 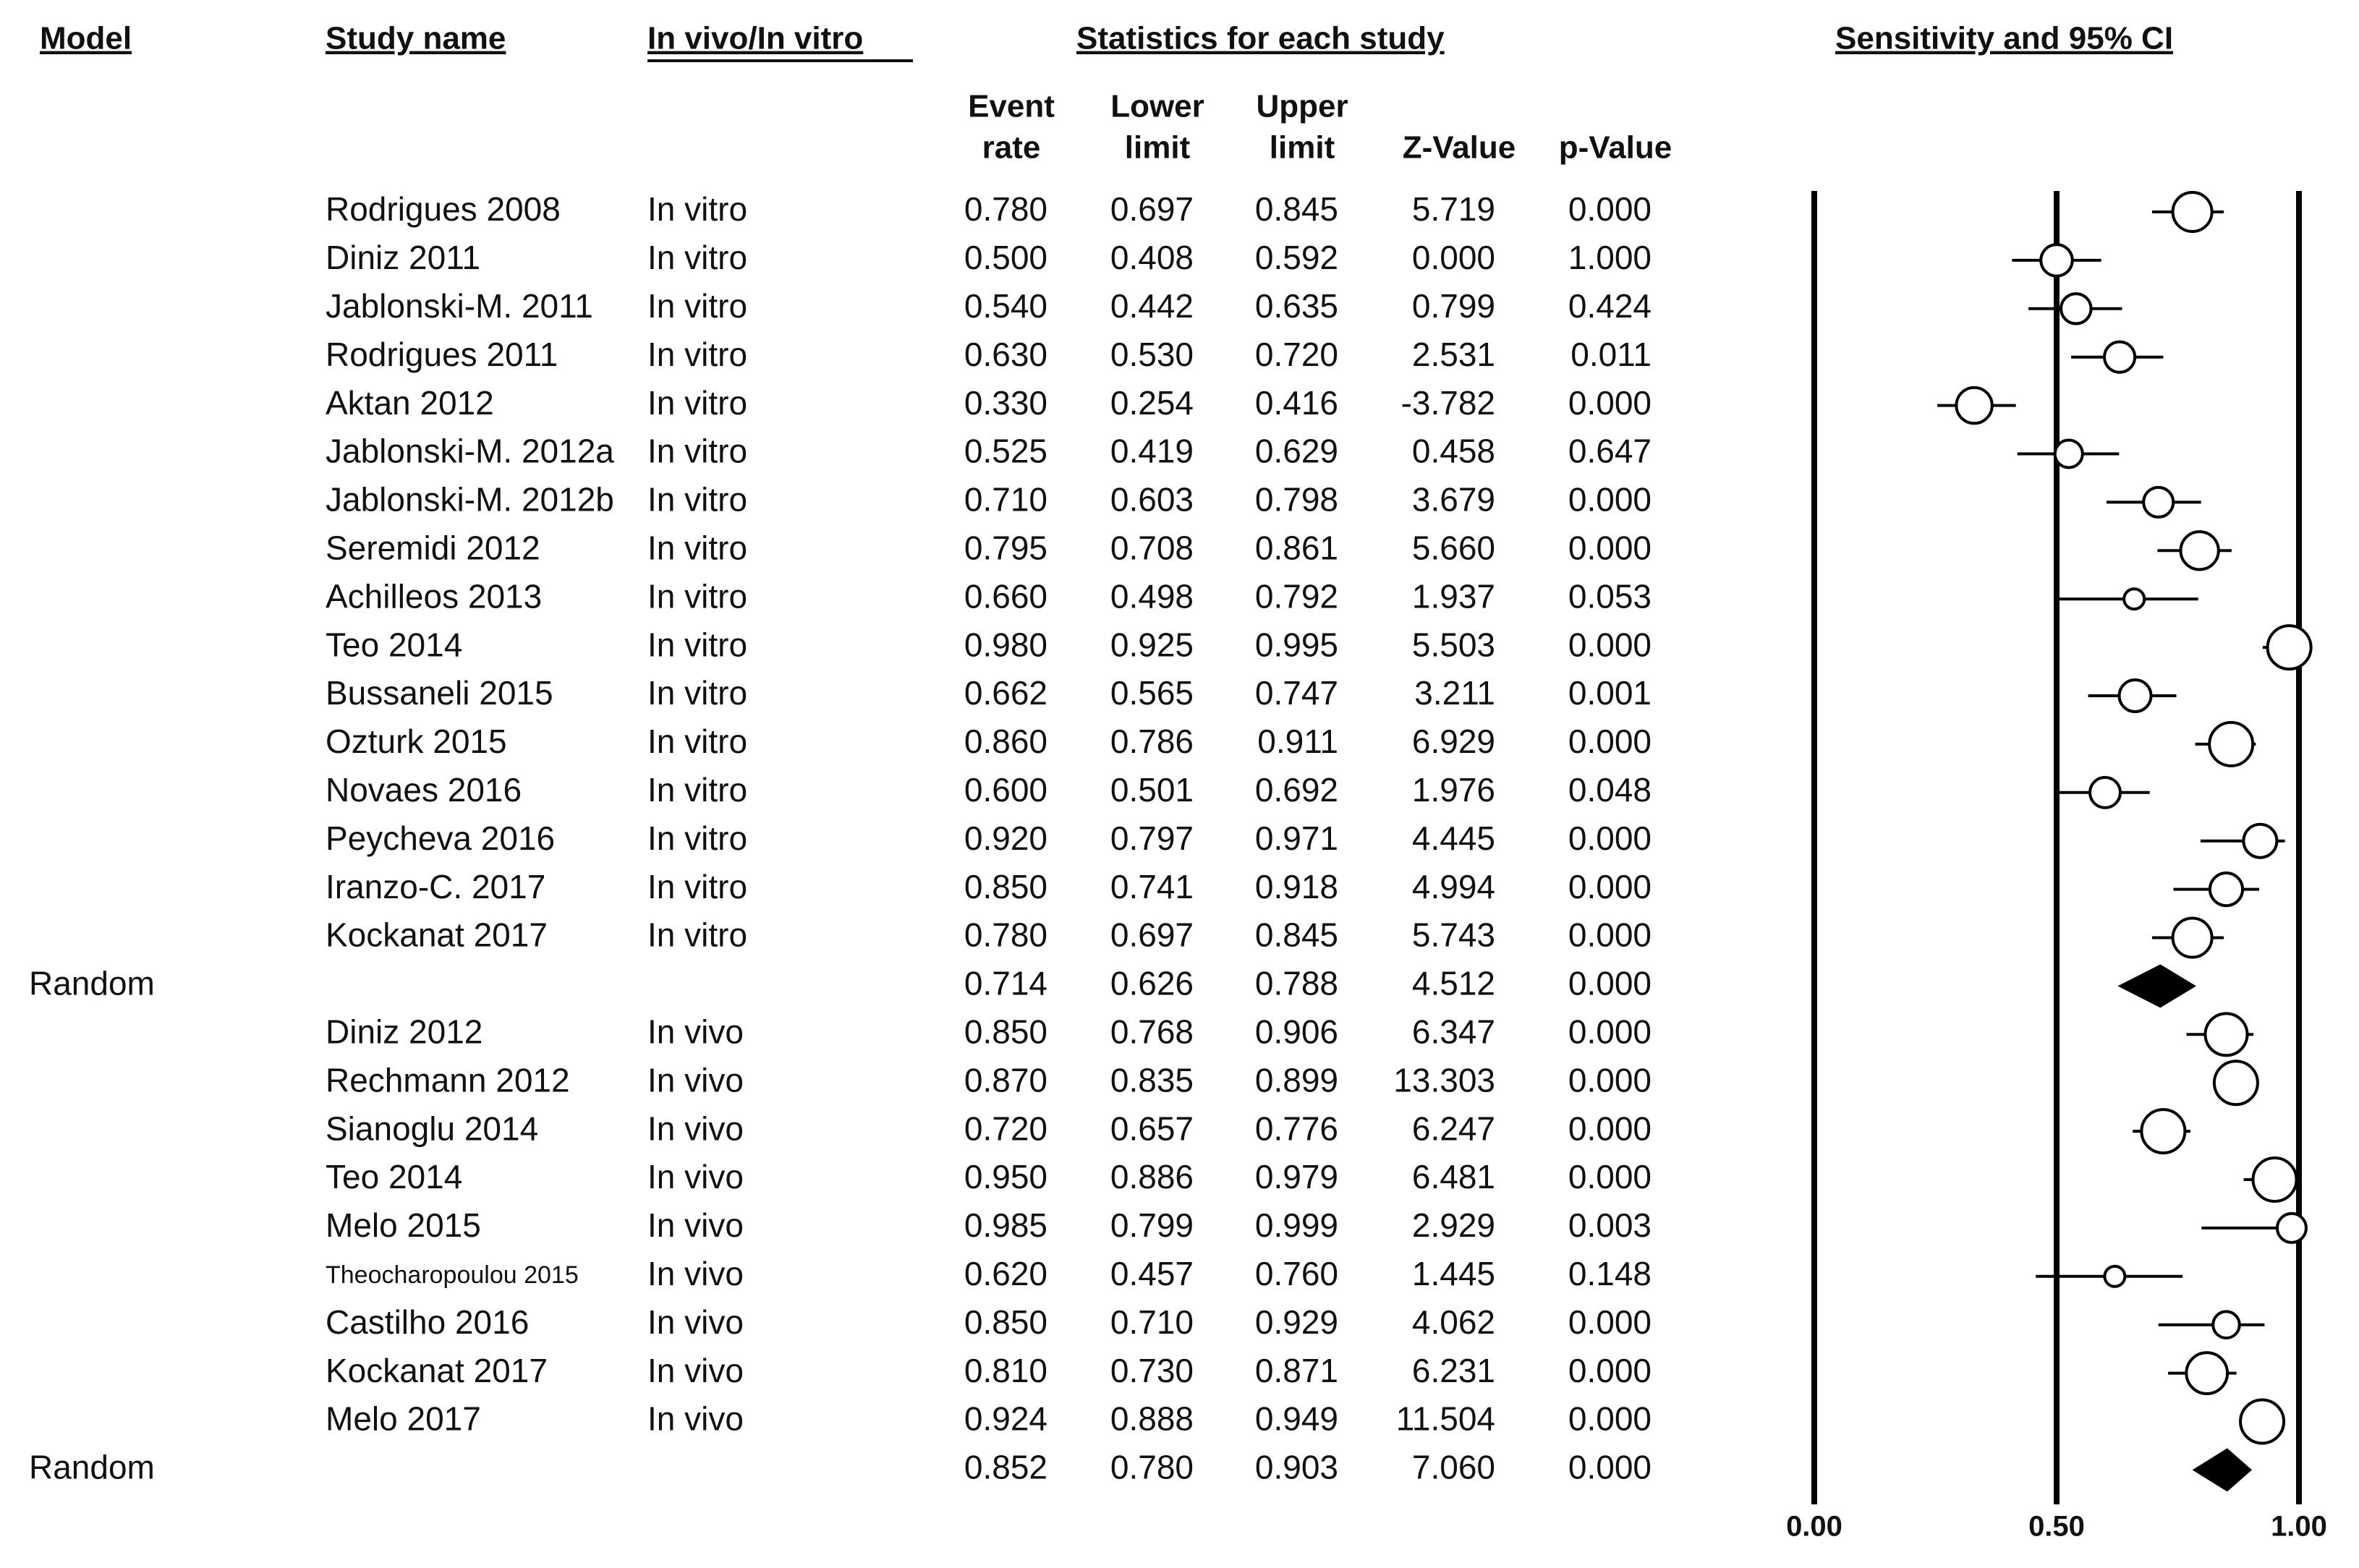 What do you see at coordinates (1152, 500) in the screenshot?
I see `stat-cell: 0.603` at bounding box center [1152, 500].